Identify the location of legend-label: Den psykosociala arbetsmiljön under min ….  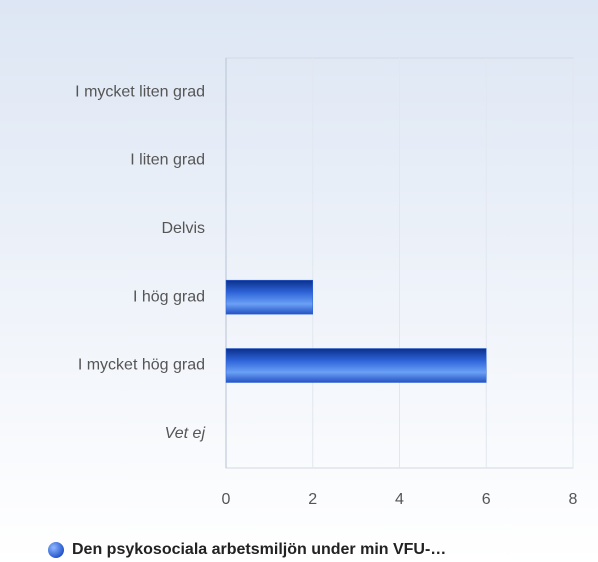
(259, 549).